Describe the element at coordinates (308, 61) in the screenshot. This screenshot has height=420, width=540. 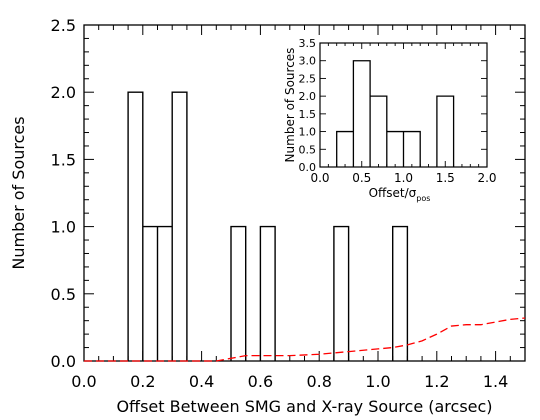
I see `inset-y-tick-label: 3.0` at that location.